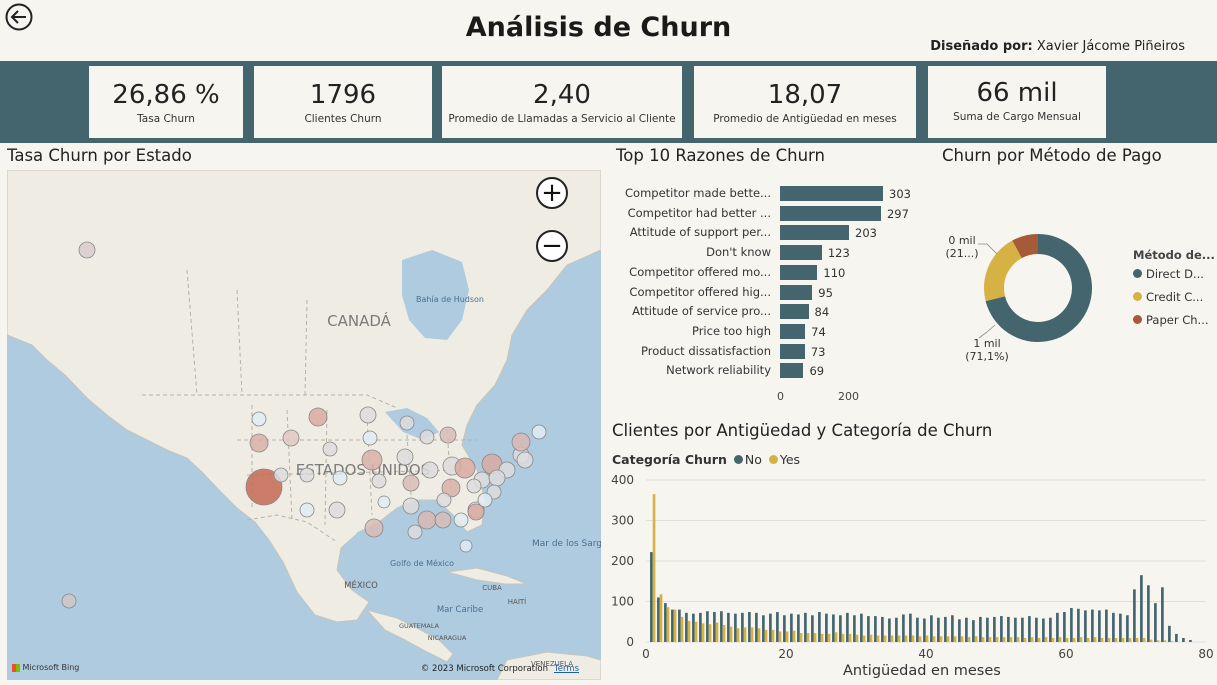 This screenshot has width=1217, height=685. Describe the element at coordinates (552, 193) in the screenshot. I see `zoom-in-button: +` at that location.